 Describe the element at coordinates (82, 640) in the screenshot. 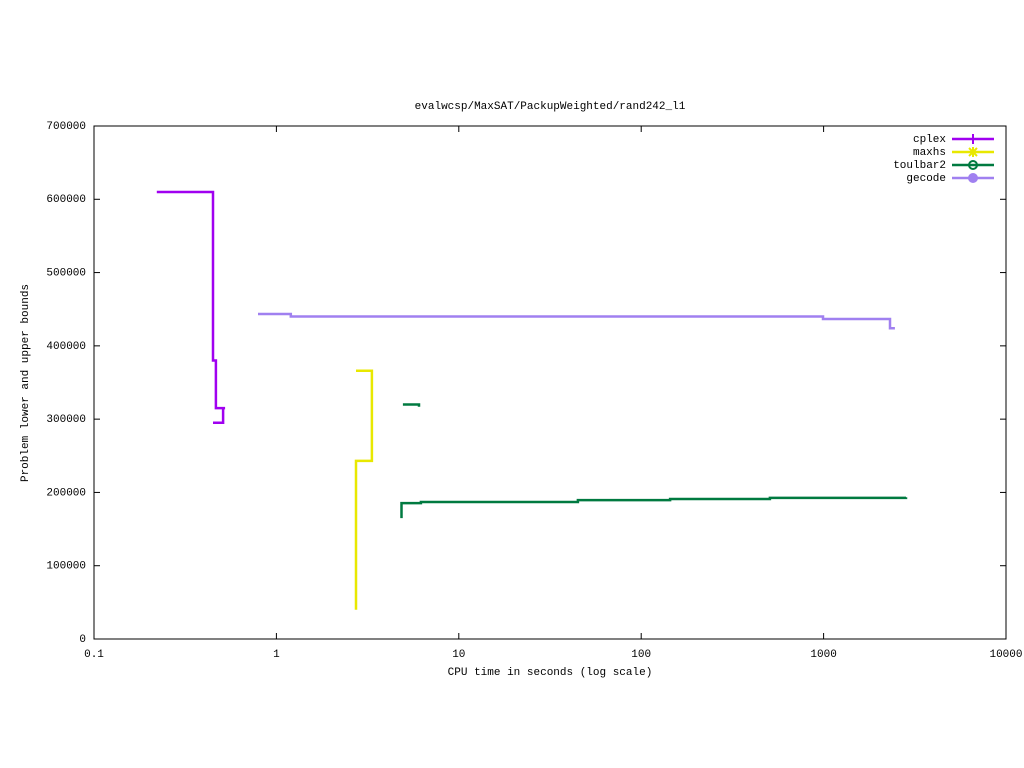

I see `y-tick-label: 0` at that location.